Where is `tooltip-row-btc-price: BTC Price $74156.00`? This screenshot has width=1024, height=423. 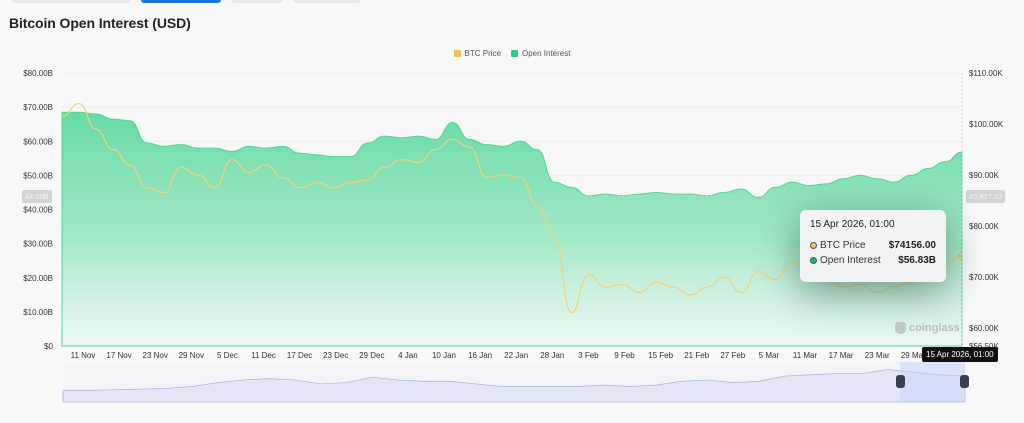
tooltip-row-btc-price: BTC Price $74156.00 is located at coordinates (873, 245).